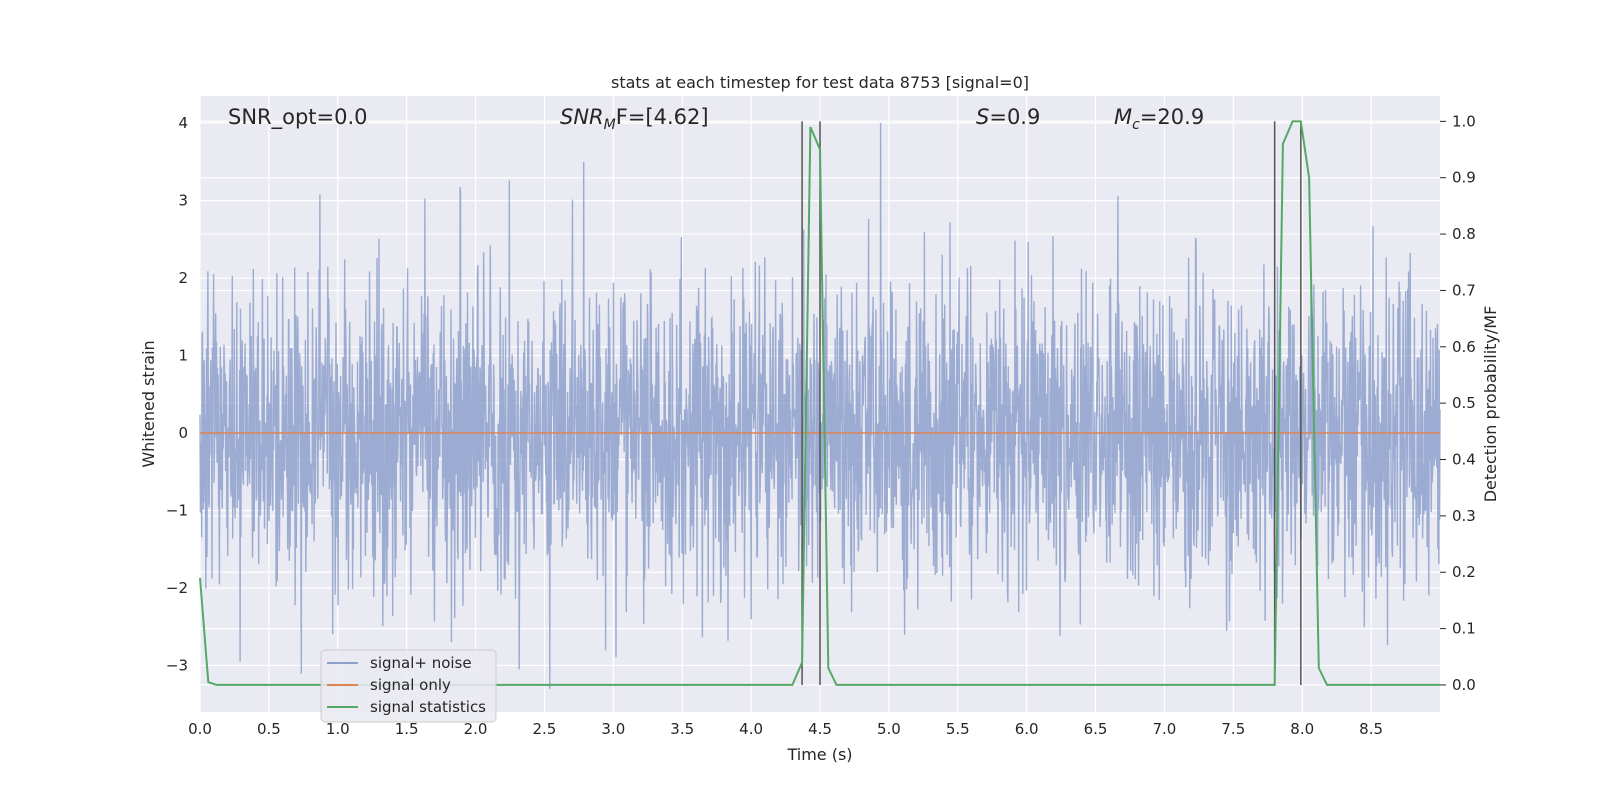 The width and height of the screenshot is (1600, 800). What do you see at coordinates (421, 663) in the screenshot?
I see `legend-label-noise: signal+ noise` at bounding box center [421, 663].